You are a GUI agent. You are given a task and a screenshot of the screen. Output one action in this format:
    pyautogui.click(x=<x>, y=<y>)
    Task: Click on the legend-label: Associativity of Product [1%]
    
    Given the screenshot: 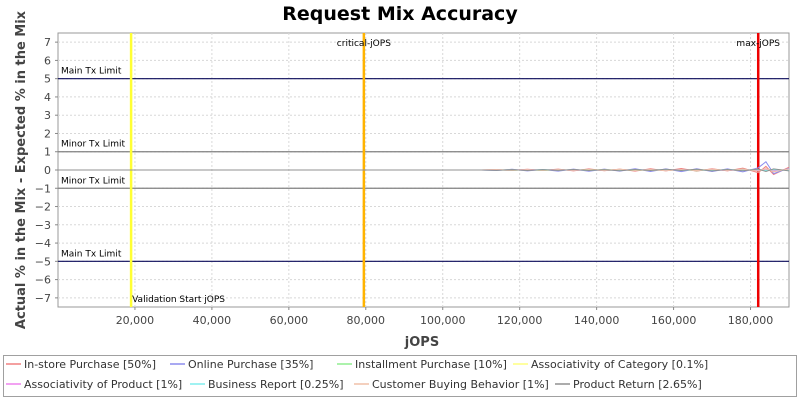 What is the action you would take?
    pyautogui.click(x=103, y=384)
    